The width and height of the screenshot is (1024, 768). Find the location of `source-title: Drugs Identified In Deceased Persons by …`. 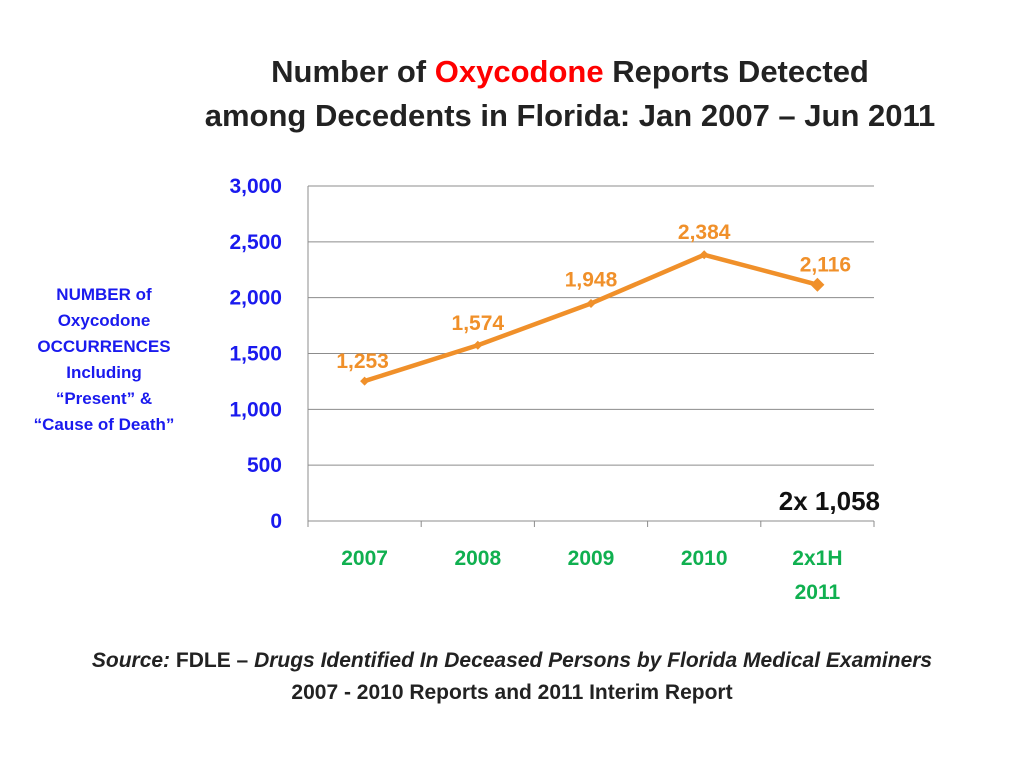

source-title: Drugs Identified In Deceased Persons by … is located at coordinates (593, 660).